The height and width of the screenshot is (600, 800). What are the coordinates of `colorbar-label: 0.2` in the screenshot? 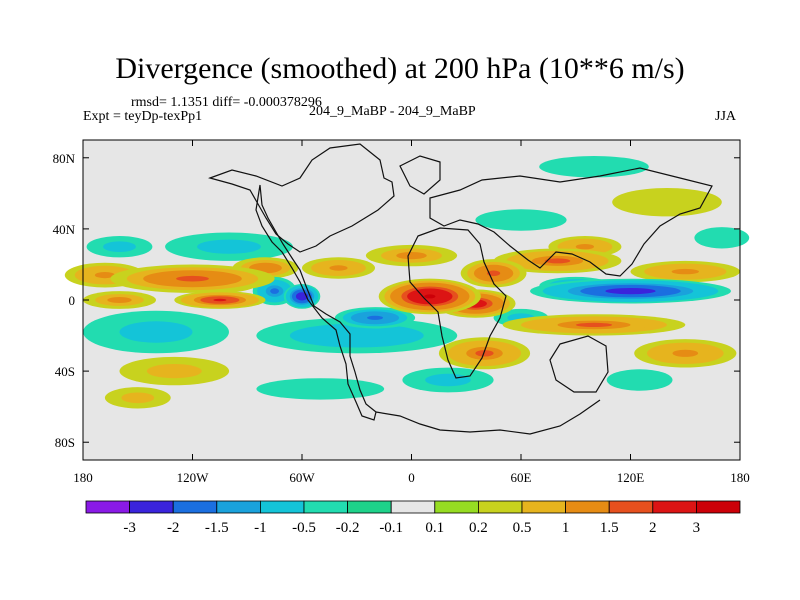 It's located at (478, 528).